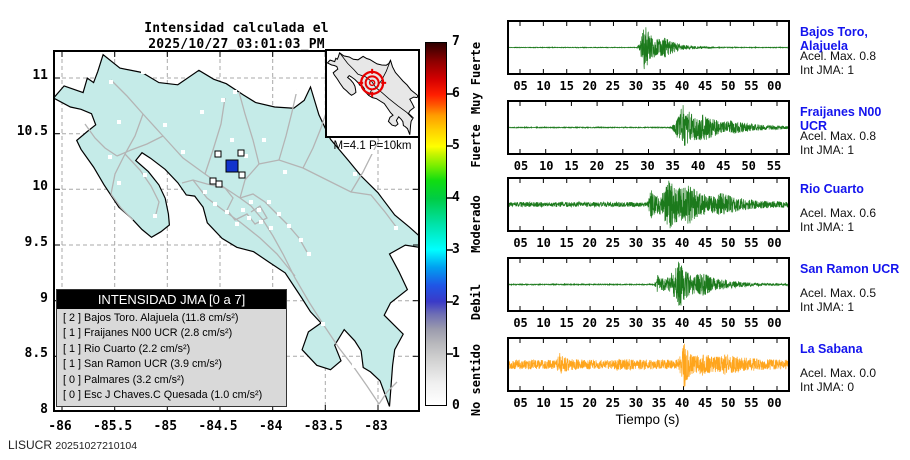 Image resolution: width=910 pixels, height=460 pixels. I want to click on y-axis-label: 8.5, so click(36, 354).